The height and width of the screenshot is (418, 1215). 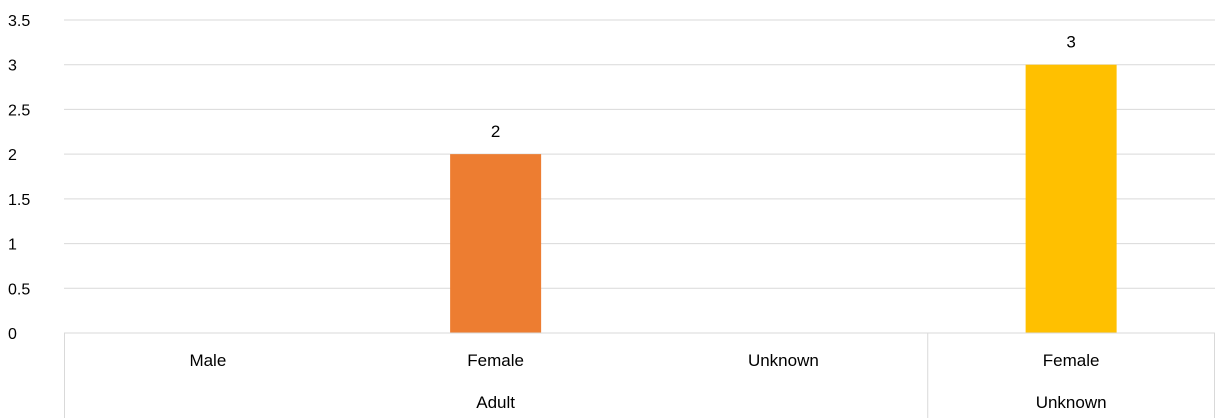 I want to click on x-group-label: Adult, so click(x=495, y=402).